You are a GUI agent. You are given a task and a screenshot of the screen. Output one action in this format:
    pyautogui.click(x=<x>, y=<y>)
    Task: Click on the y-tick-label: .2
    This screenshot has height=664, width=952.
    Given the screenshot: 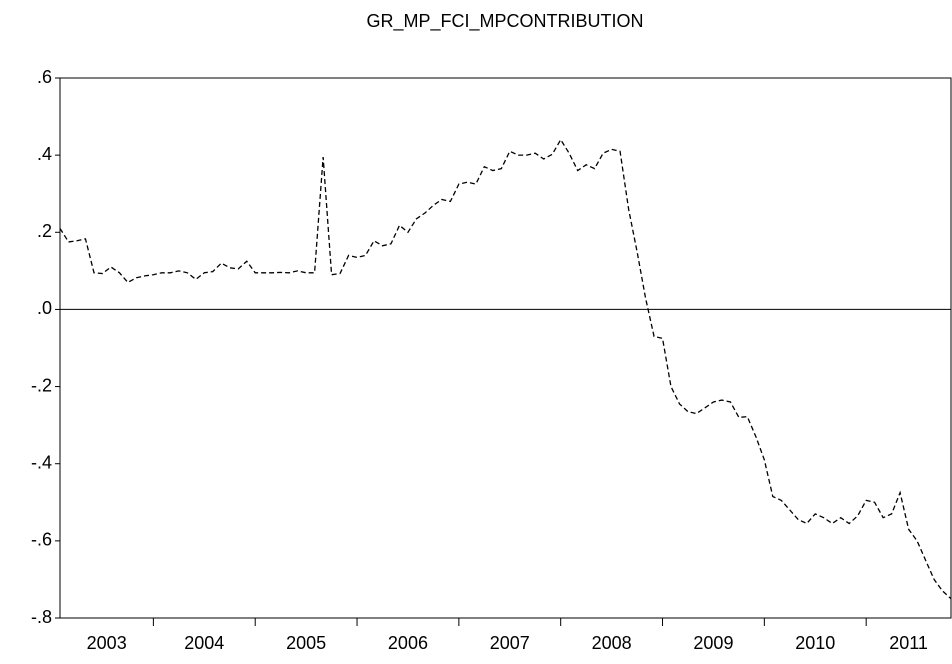 What is the action you would take?
    pyautogui.click(x=44, y=231)
    